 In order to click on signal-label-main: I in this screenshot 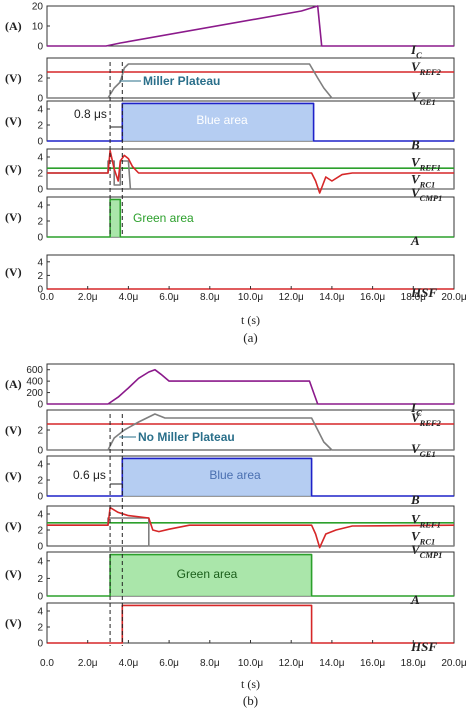, I will do `click(413, 49)`.